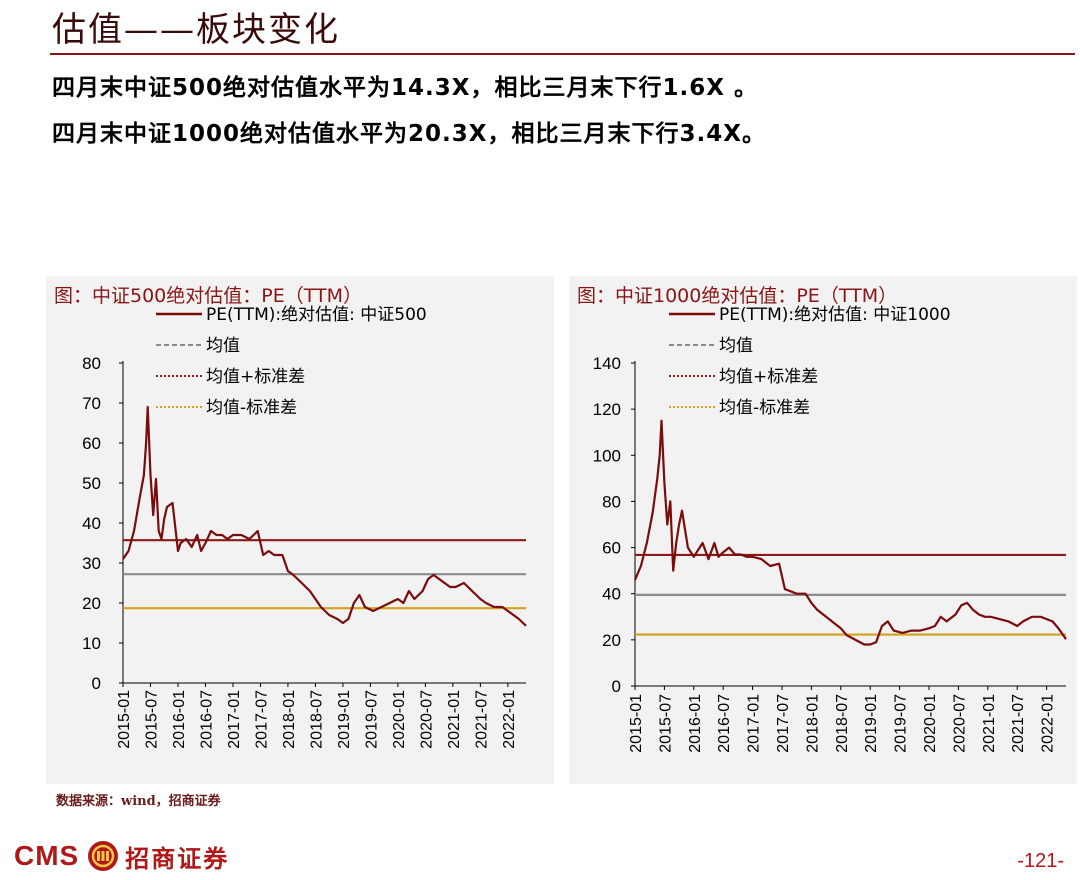 The image size is (1080, 880). I want to click on title-divider, so click(562, 54).